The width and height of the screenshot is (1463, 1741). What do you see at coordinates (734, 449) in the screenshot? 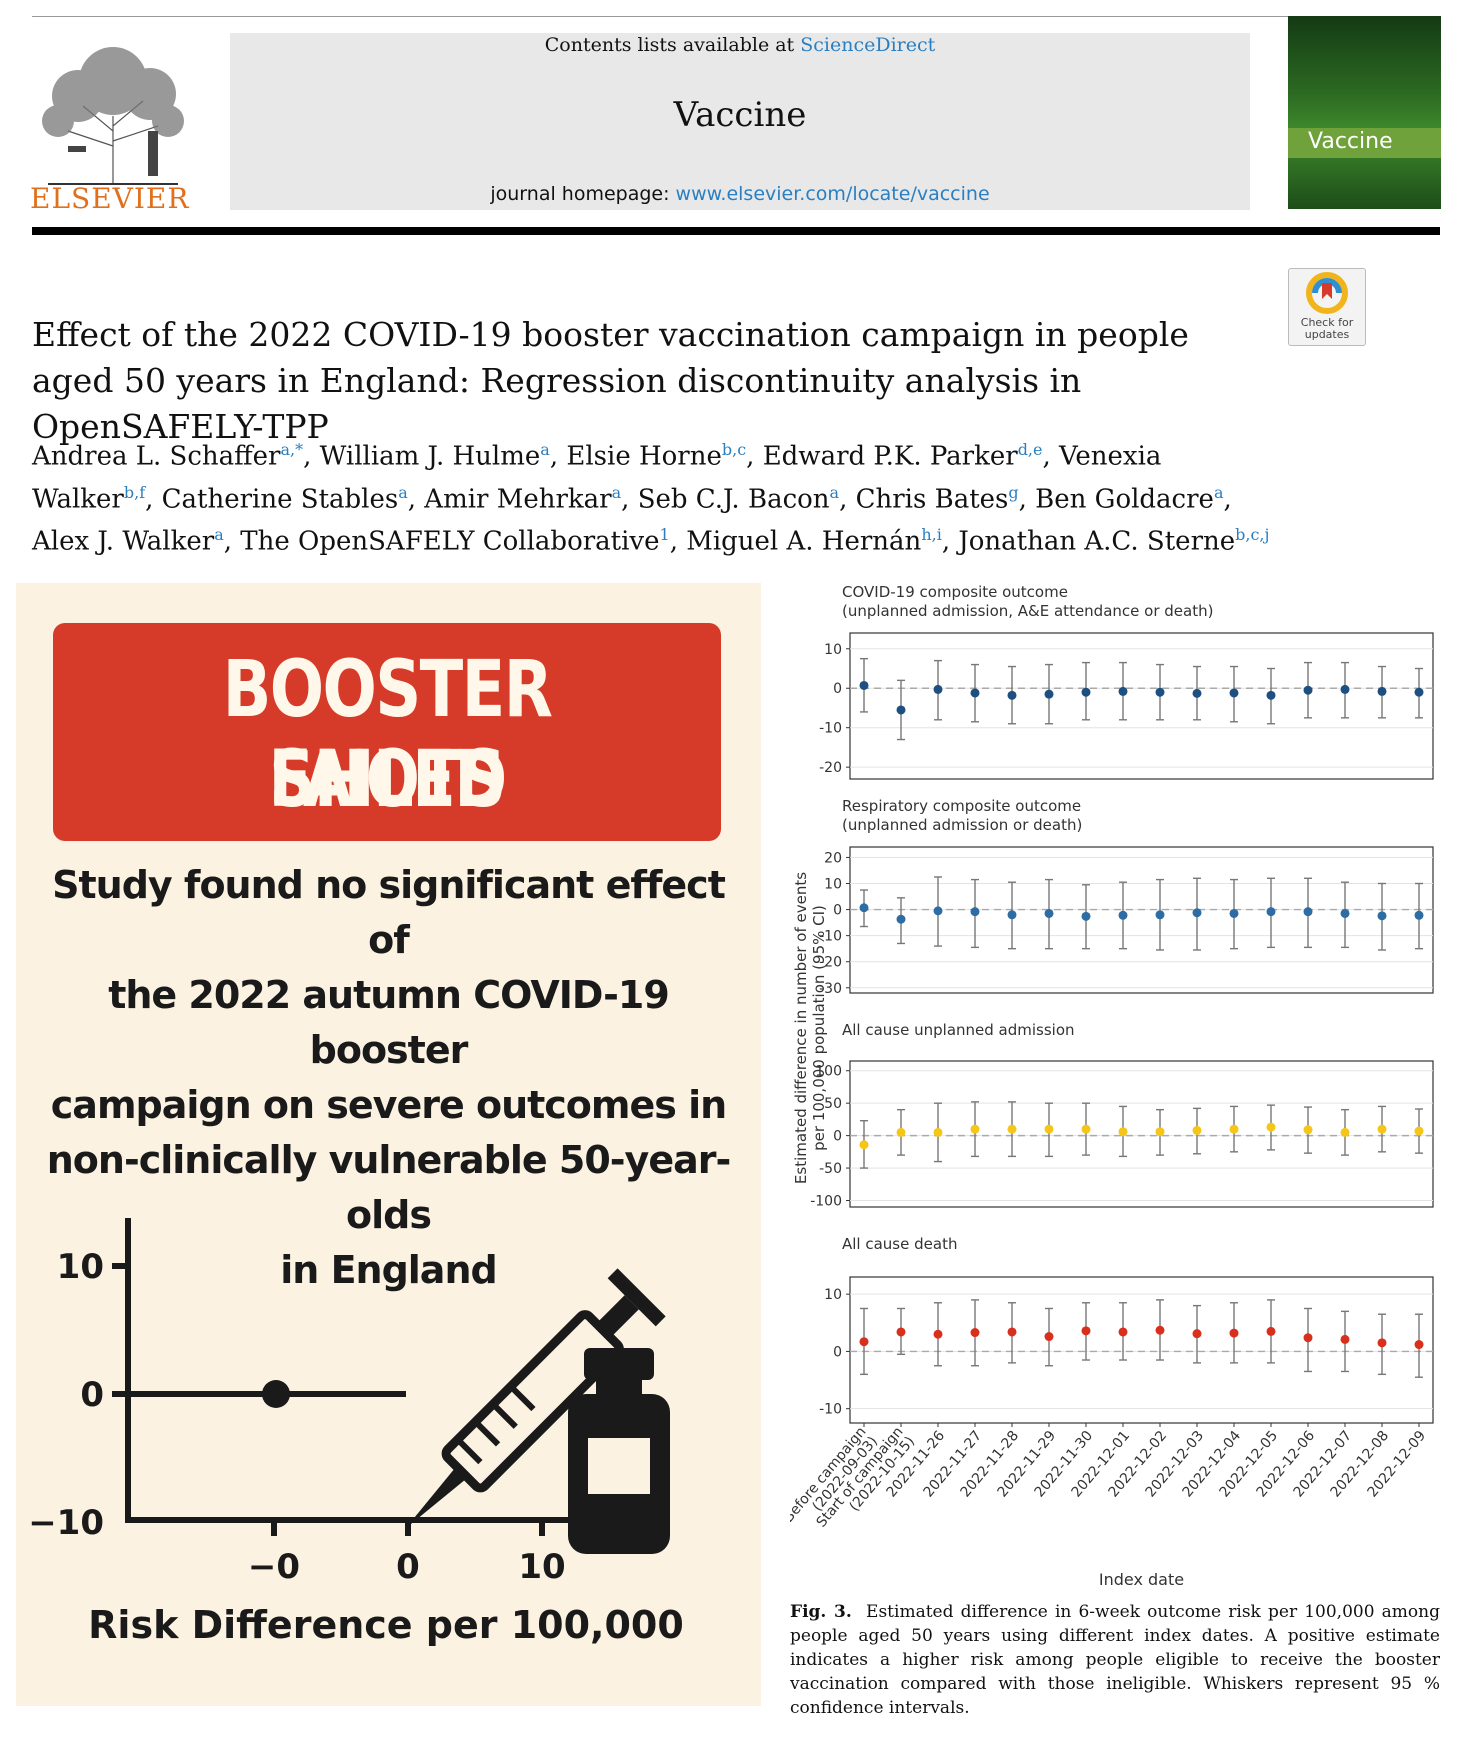
I see `author-affiliation: b,c` at bounding box center [734, 449].